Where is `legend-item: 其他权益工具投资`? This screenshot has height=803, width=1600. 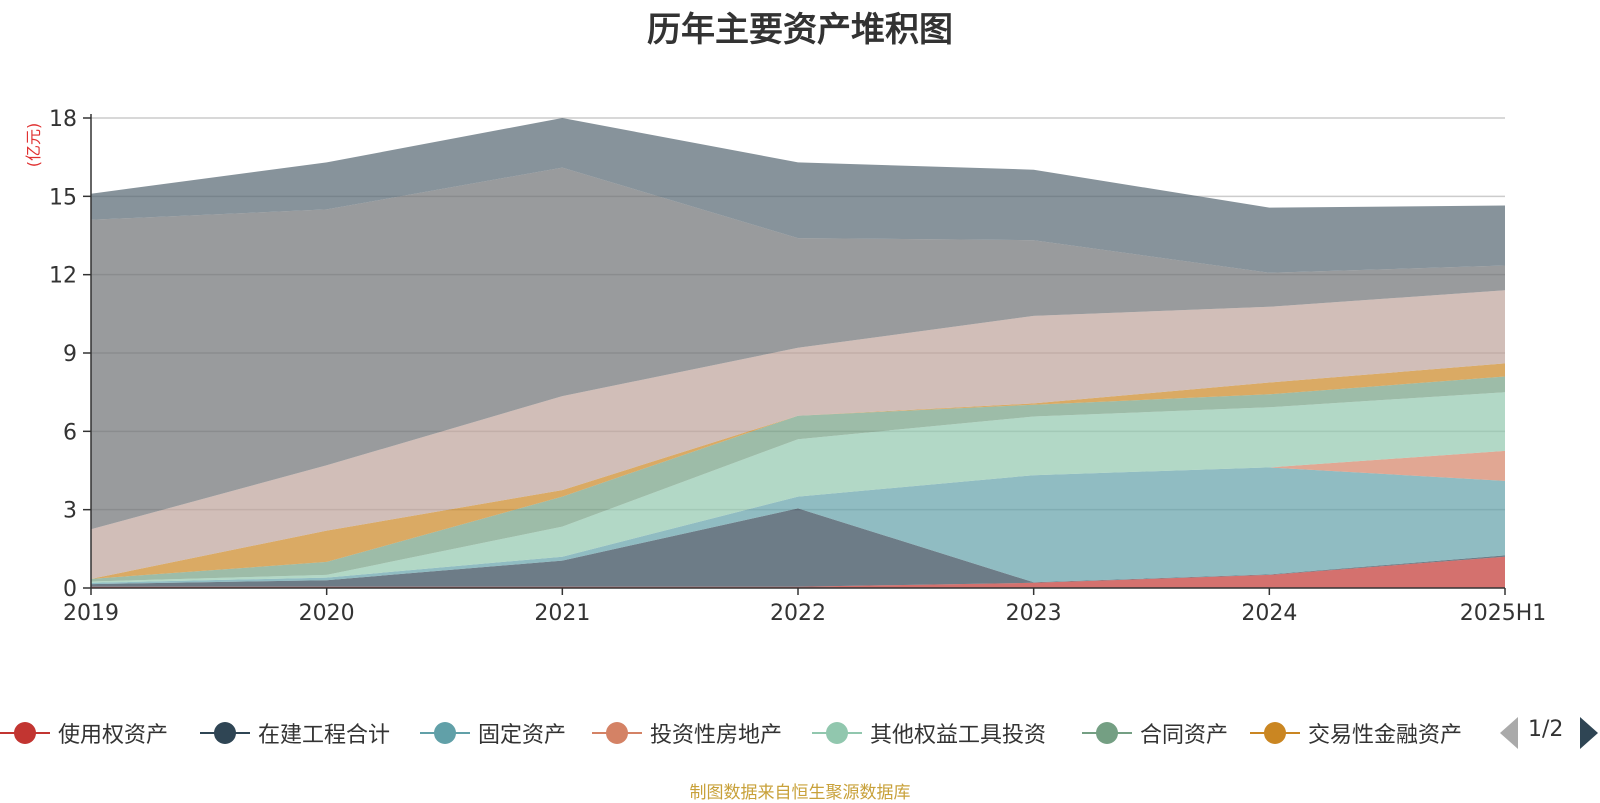
legend-item: 其他权益工具投资 is located at coordinates (929, 733).